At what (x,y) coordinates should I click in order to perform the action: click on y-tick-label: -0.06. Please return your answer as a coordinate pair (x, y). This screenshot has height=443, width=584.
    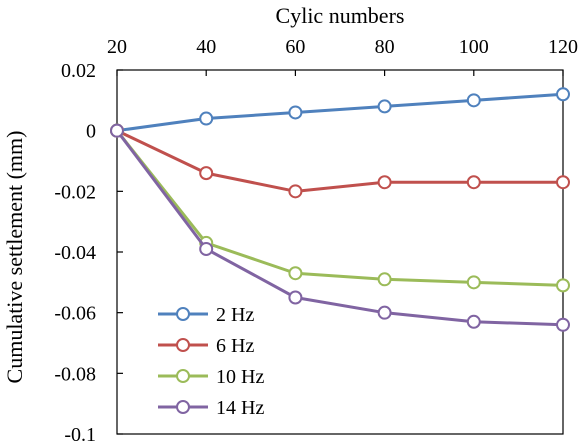
    Looking at the image, I should click on (75, 314).